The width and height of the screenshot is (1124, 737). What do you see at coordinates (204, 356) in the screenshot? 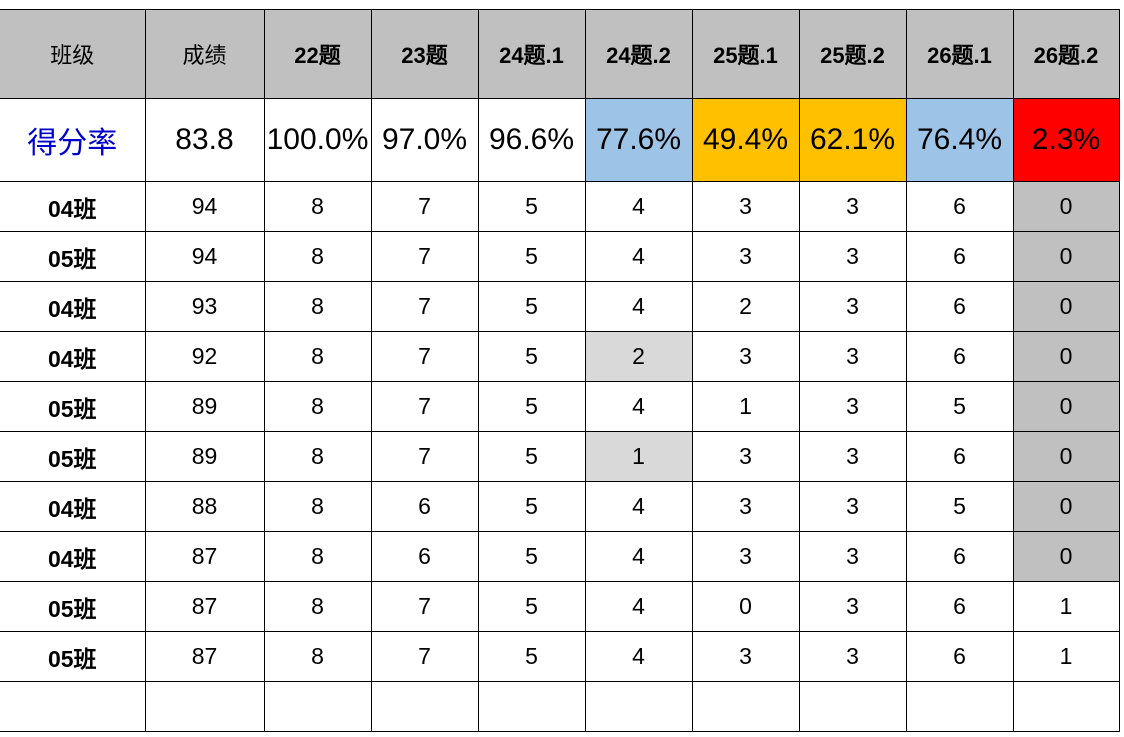
I see `score-cell: 92` at bounding box center [204, 356].